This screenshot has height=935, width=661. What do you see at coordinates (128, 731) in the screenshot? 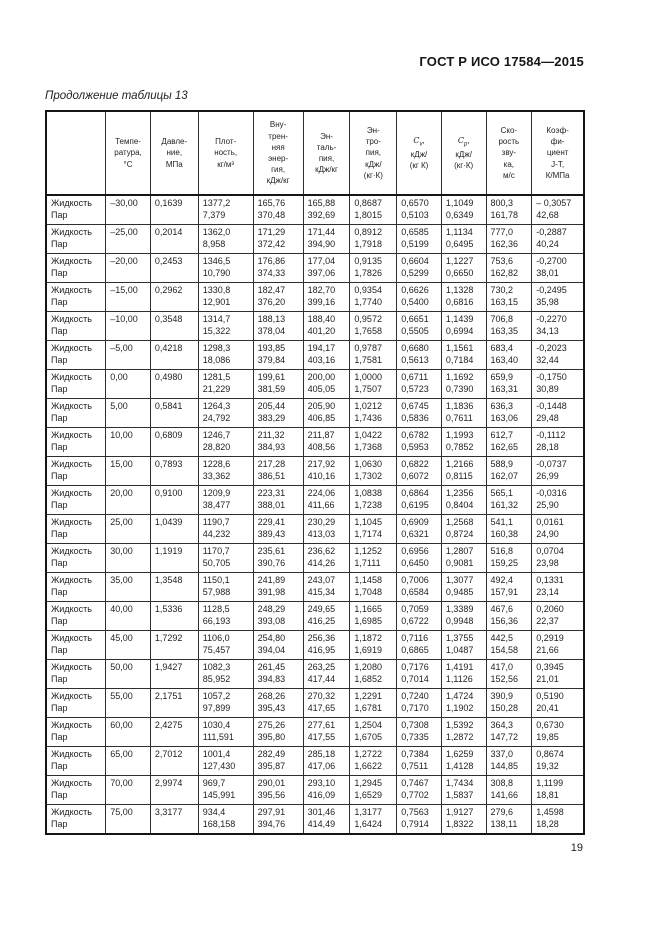
I see `cell-temperature: 60,00` at bounding box center [128, 731].